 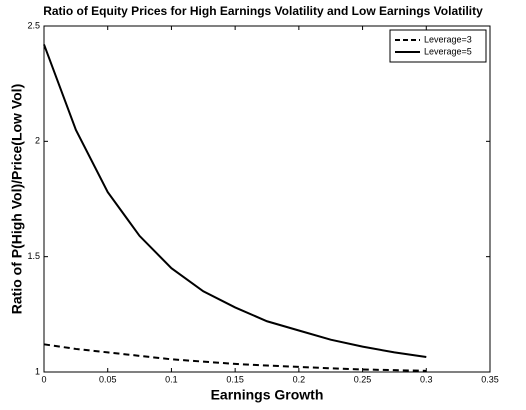 What do you see at coordinates (43, 379) in the screenshot?
I see `x-tick-label: 0` at bounding box center [43, 379].